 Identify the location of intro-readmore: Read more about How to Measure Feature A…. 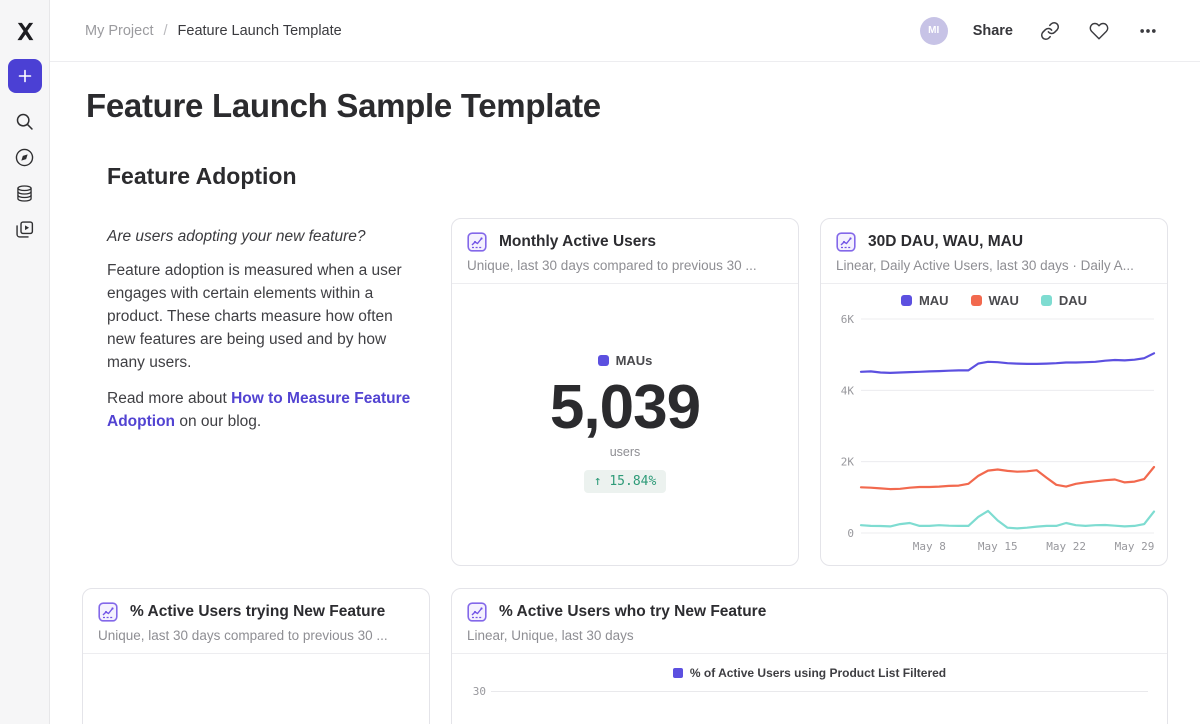
(259, 410).